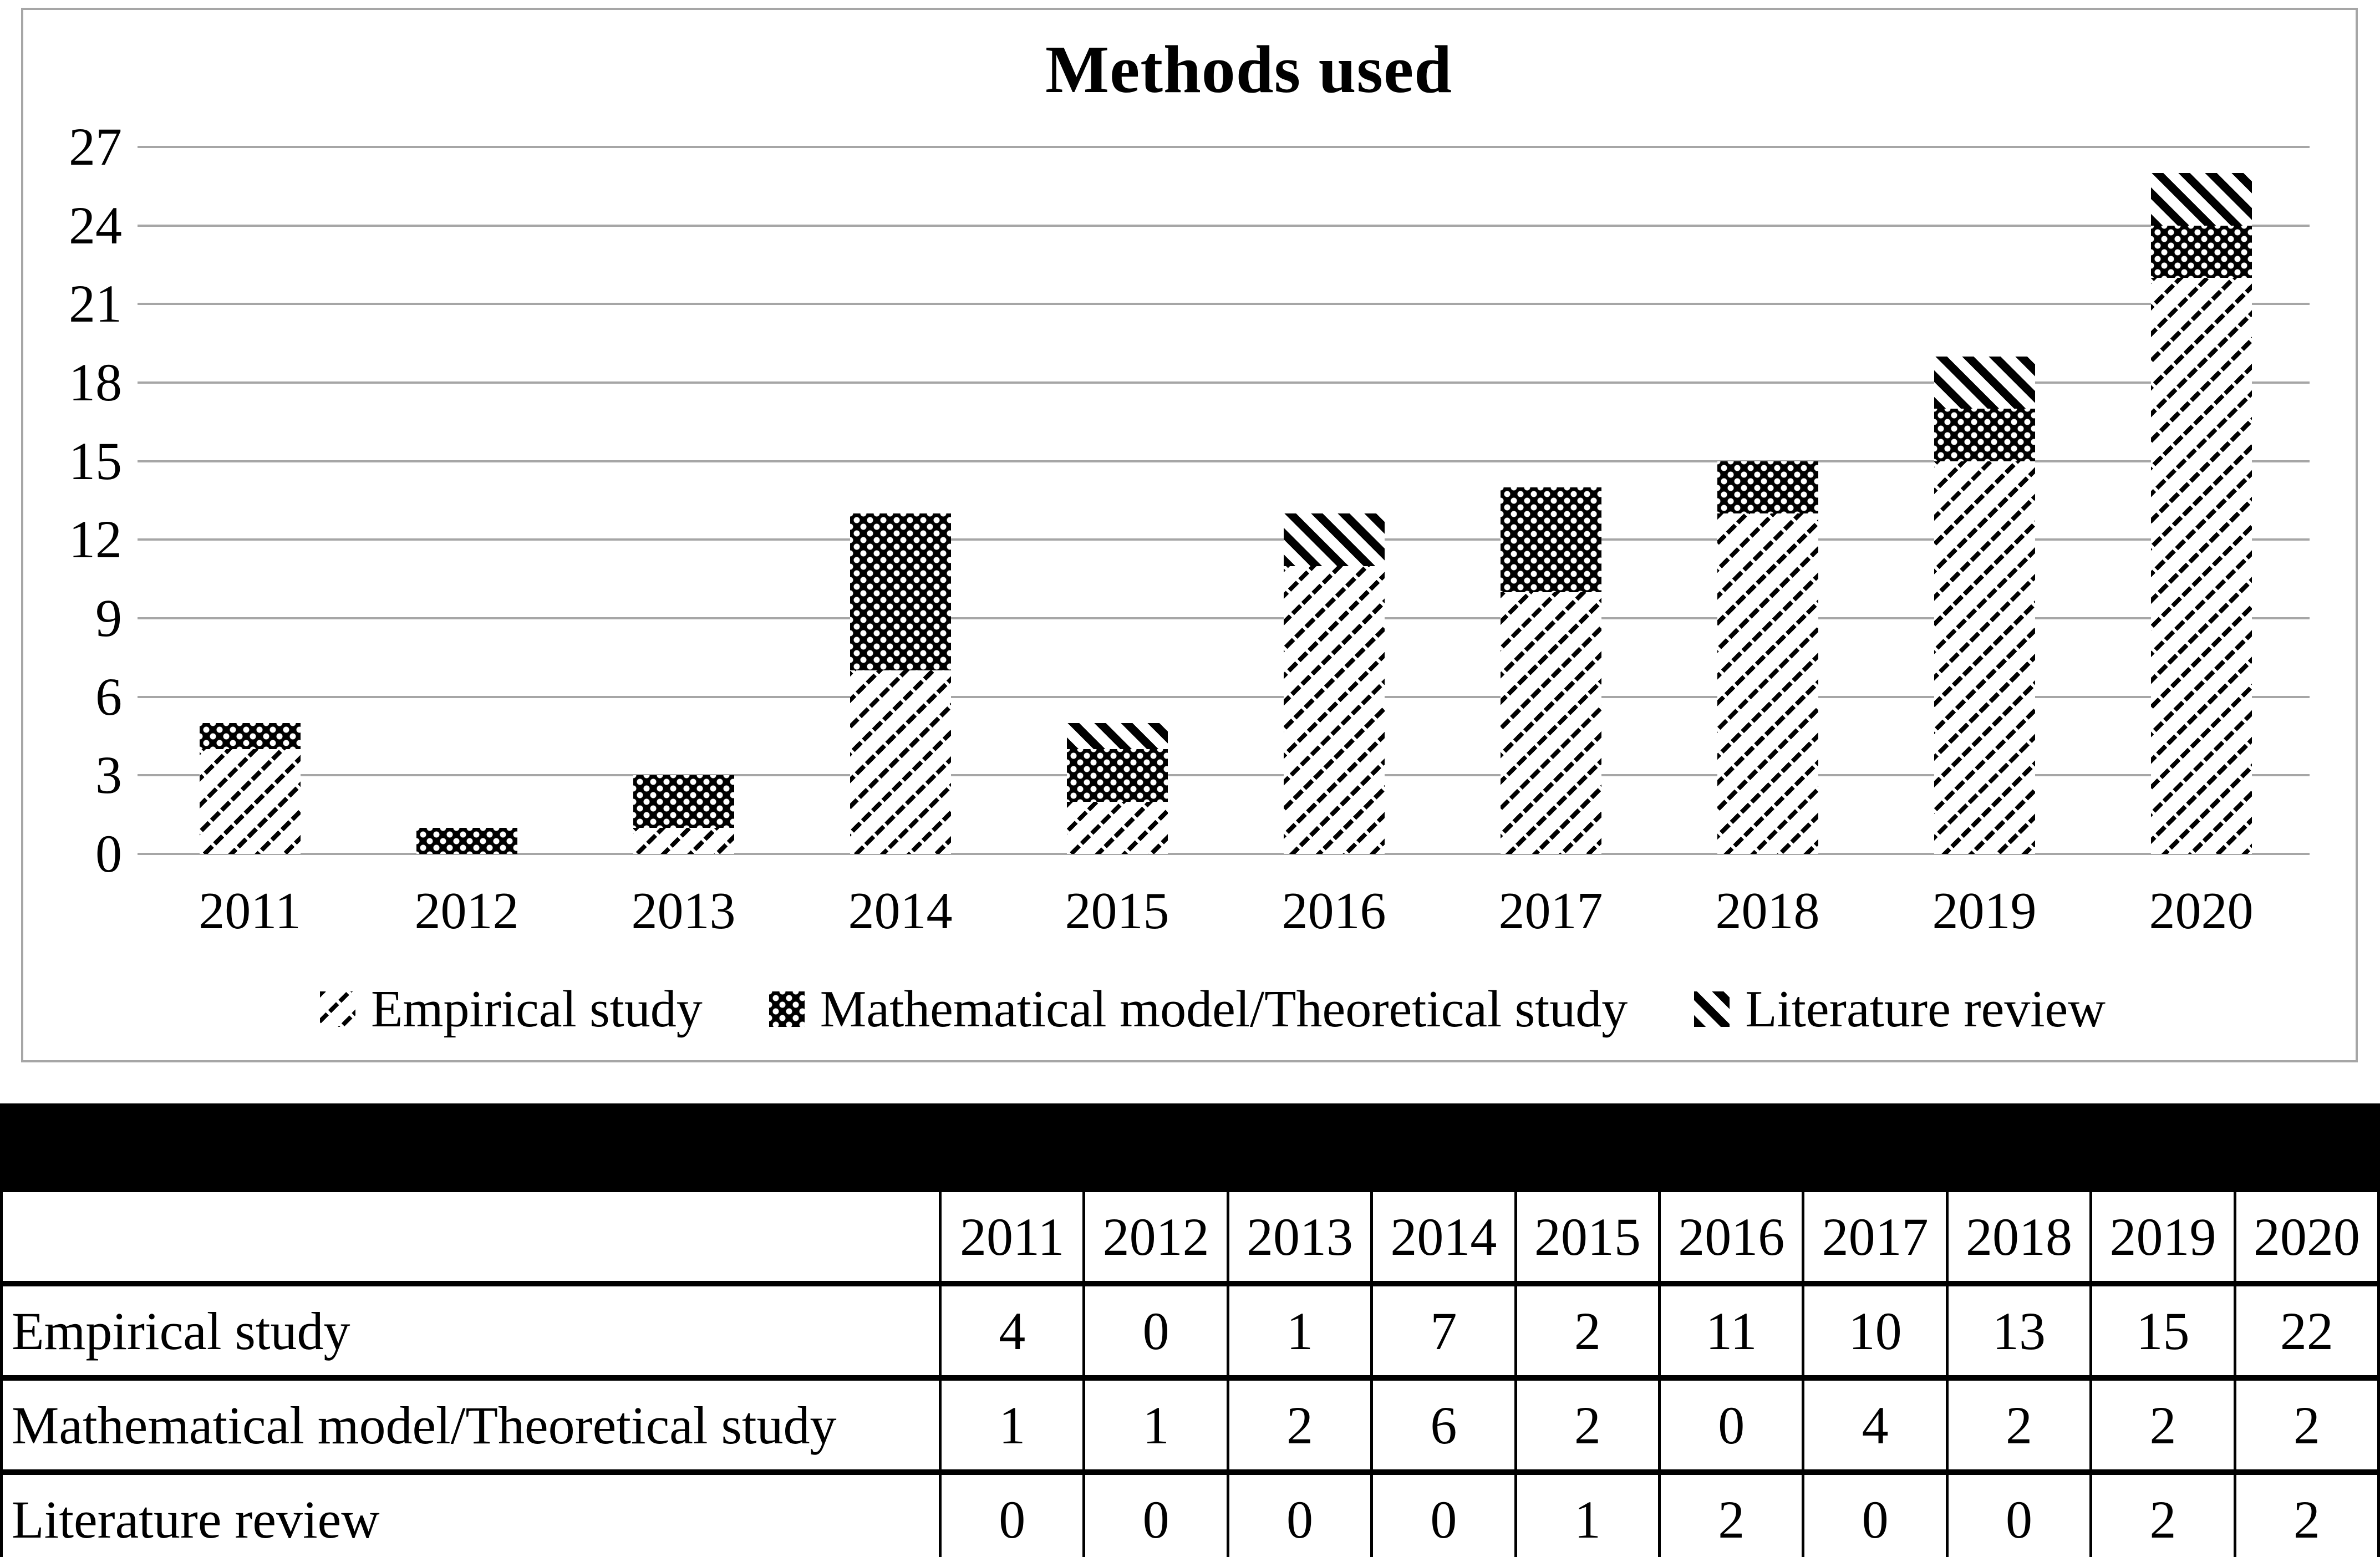 The height and width of the screenshot is (1557, 2380). I want to click on table-value-cell: 22, so click(2305, 1330).